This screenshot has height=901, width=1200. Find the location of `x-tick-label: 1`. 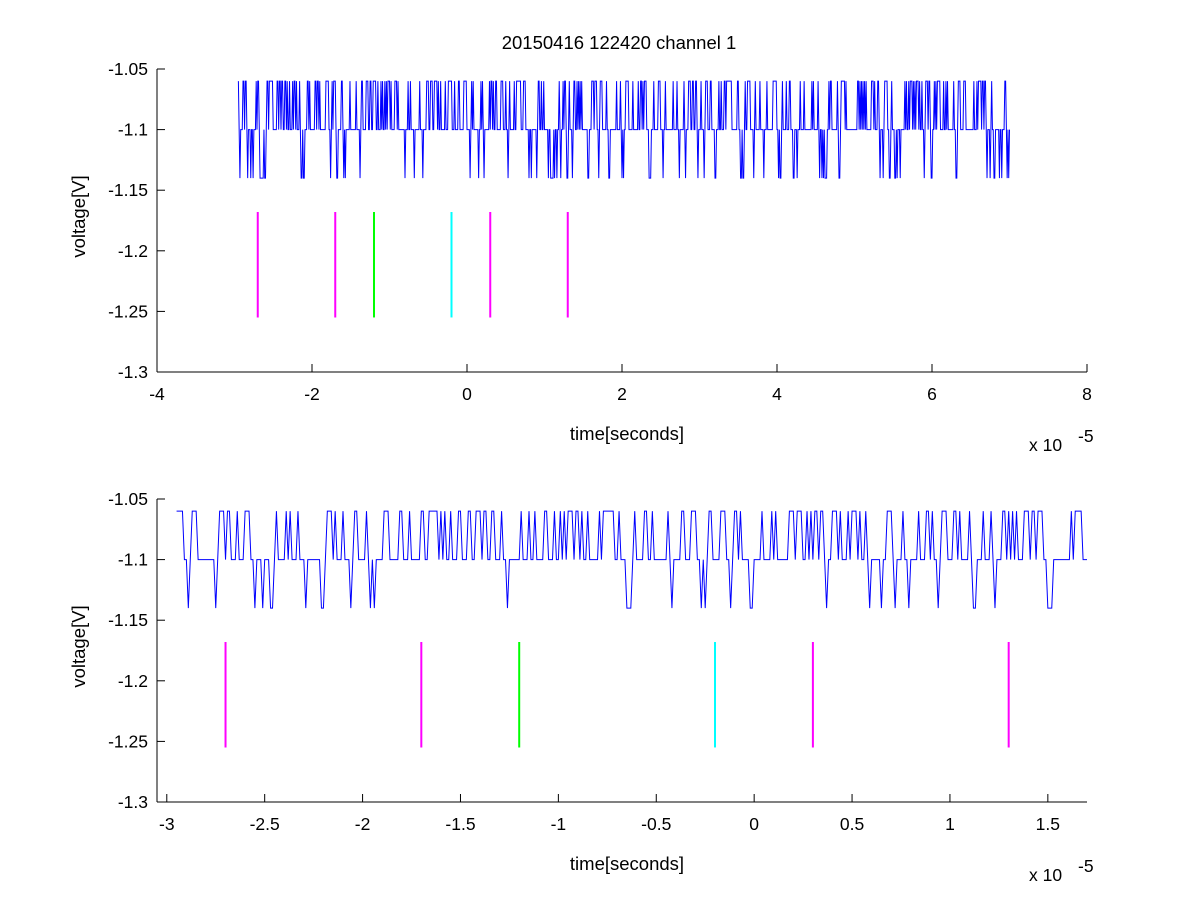

x-tick-label: 1 is located at coordinates (950, 824).